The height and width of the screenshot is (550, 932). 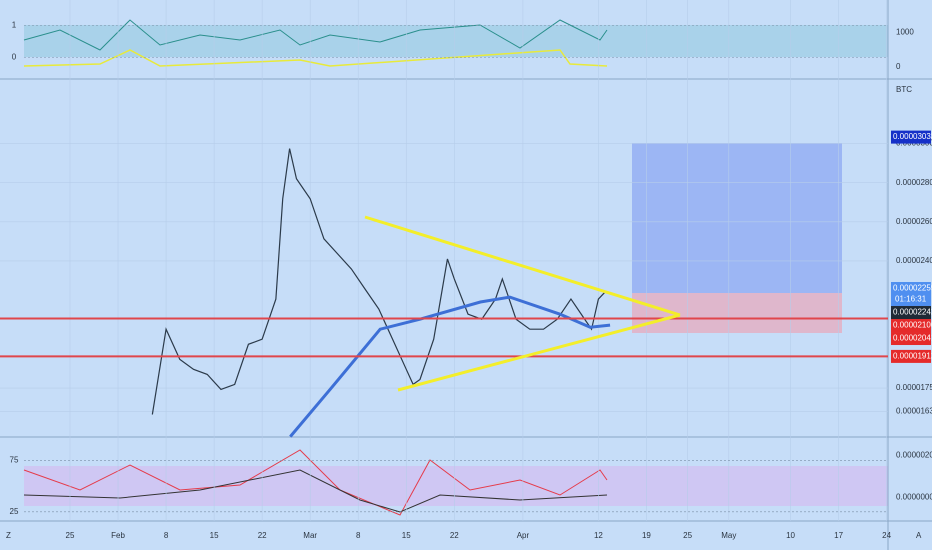 What do you see at coordinates (728, 535) in the screenshot?
I see `x-tick-label: May` at bounding box center [728, 535].